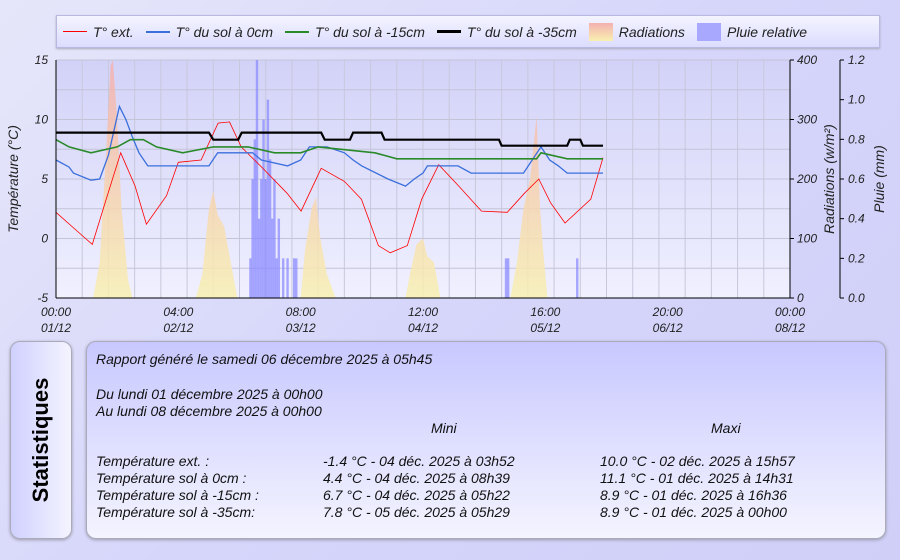 The width and height of the screenshot is (900, 560). Describe the element at coordinates (856, 100) in the screenshot. I see `y-tick-label-rain: 1.0` at that location.